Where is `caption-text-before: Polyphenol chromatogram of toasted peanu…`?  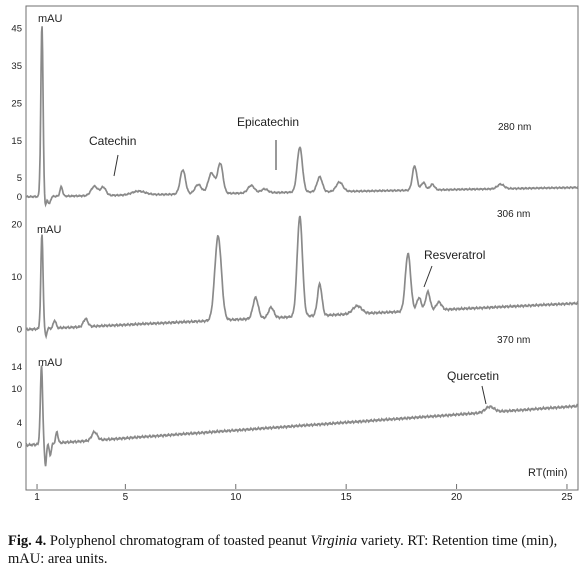 caption-text-before: Polyphenol chromatogram of toasted peanu… is located at coordinates (178, 541).